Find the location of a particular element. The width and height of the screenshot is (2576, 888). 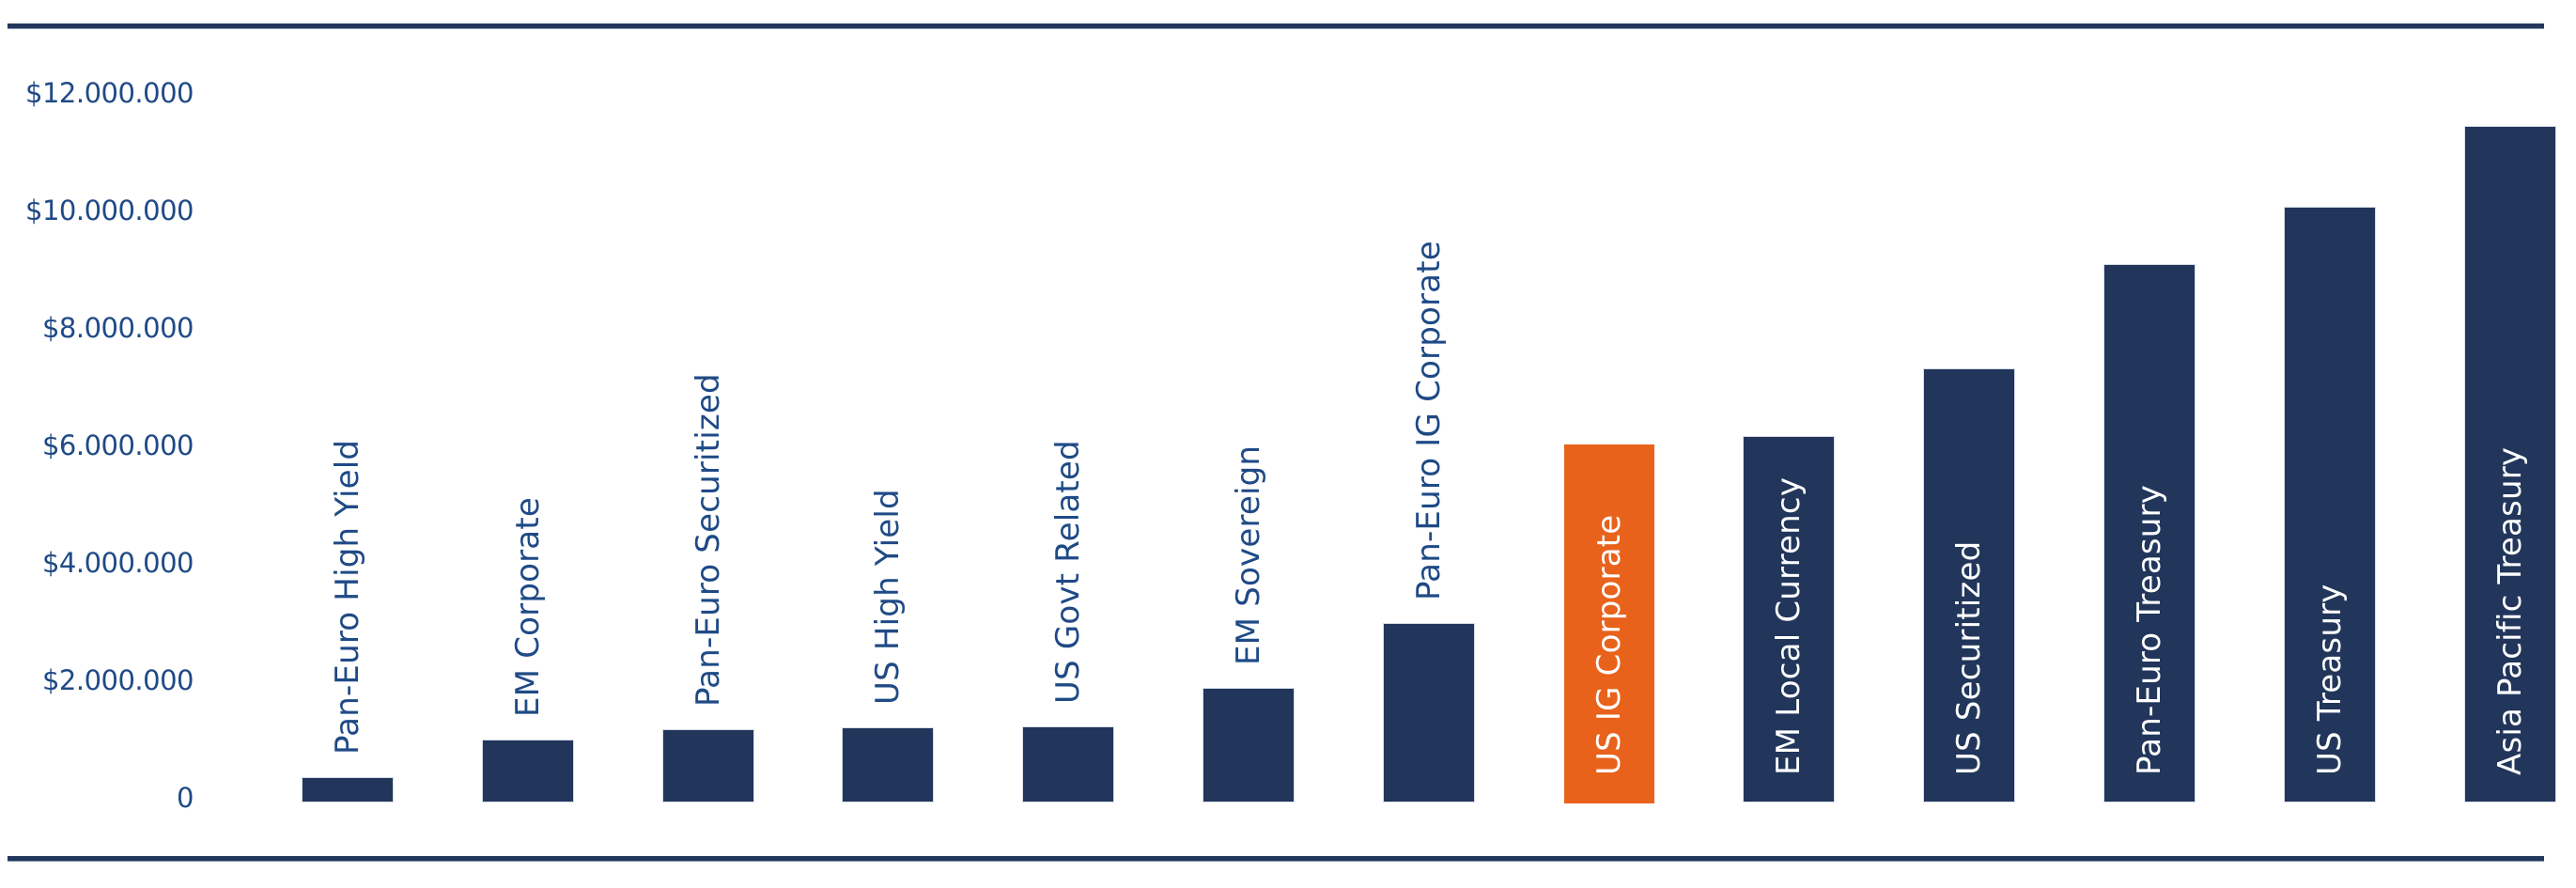

bar-pan-euro-high-yield is located at coordinates (348, 790).